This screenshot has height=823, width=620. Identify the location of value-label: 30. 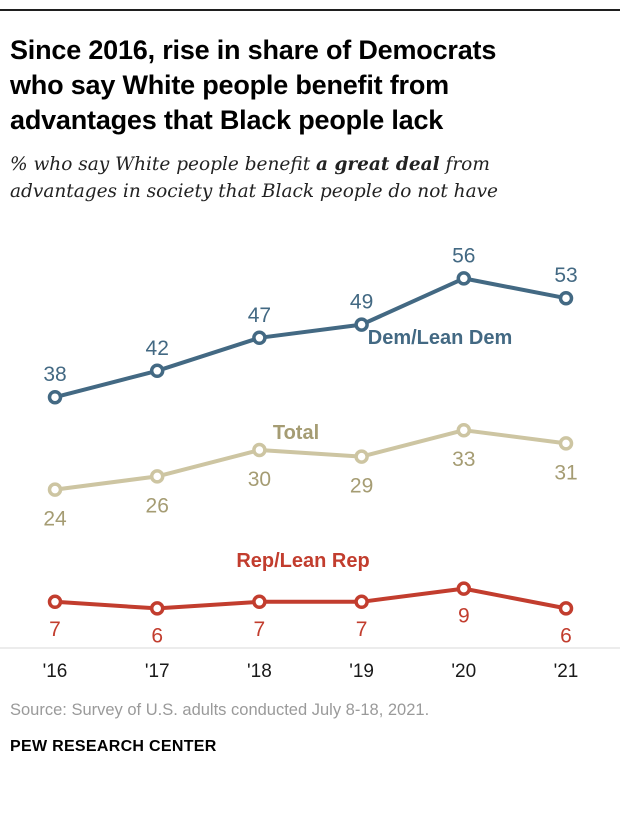
(259, 479).